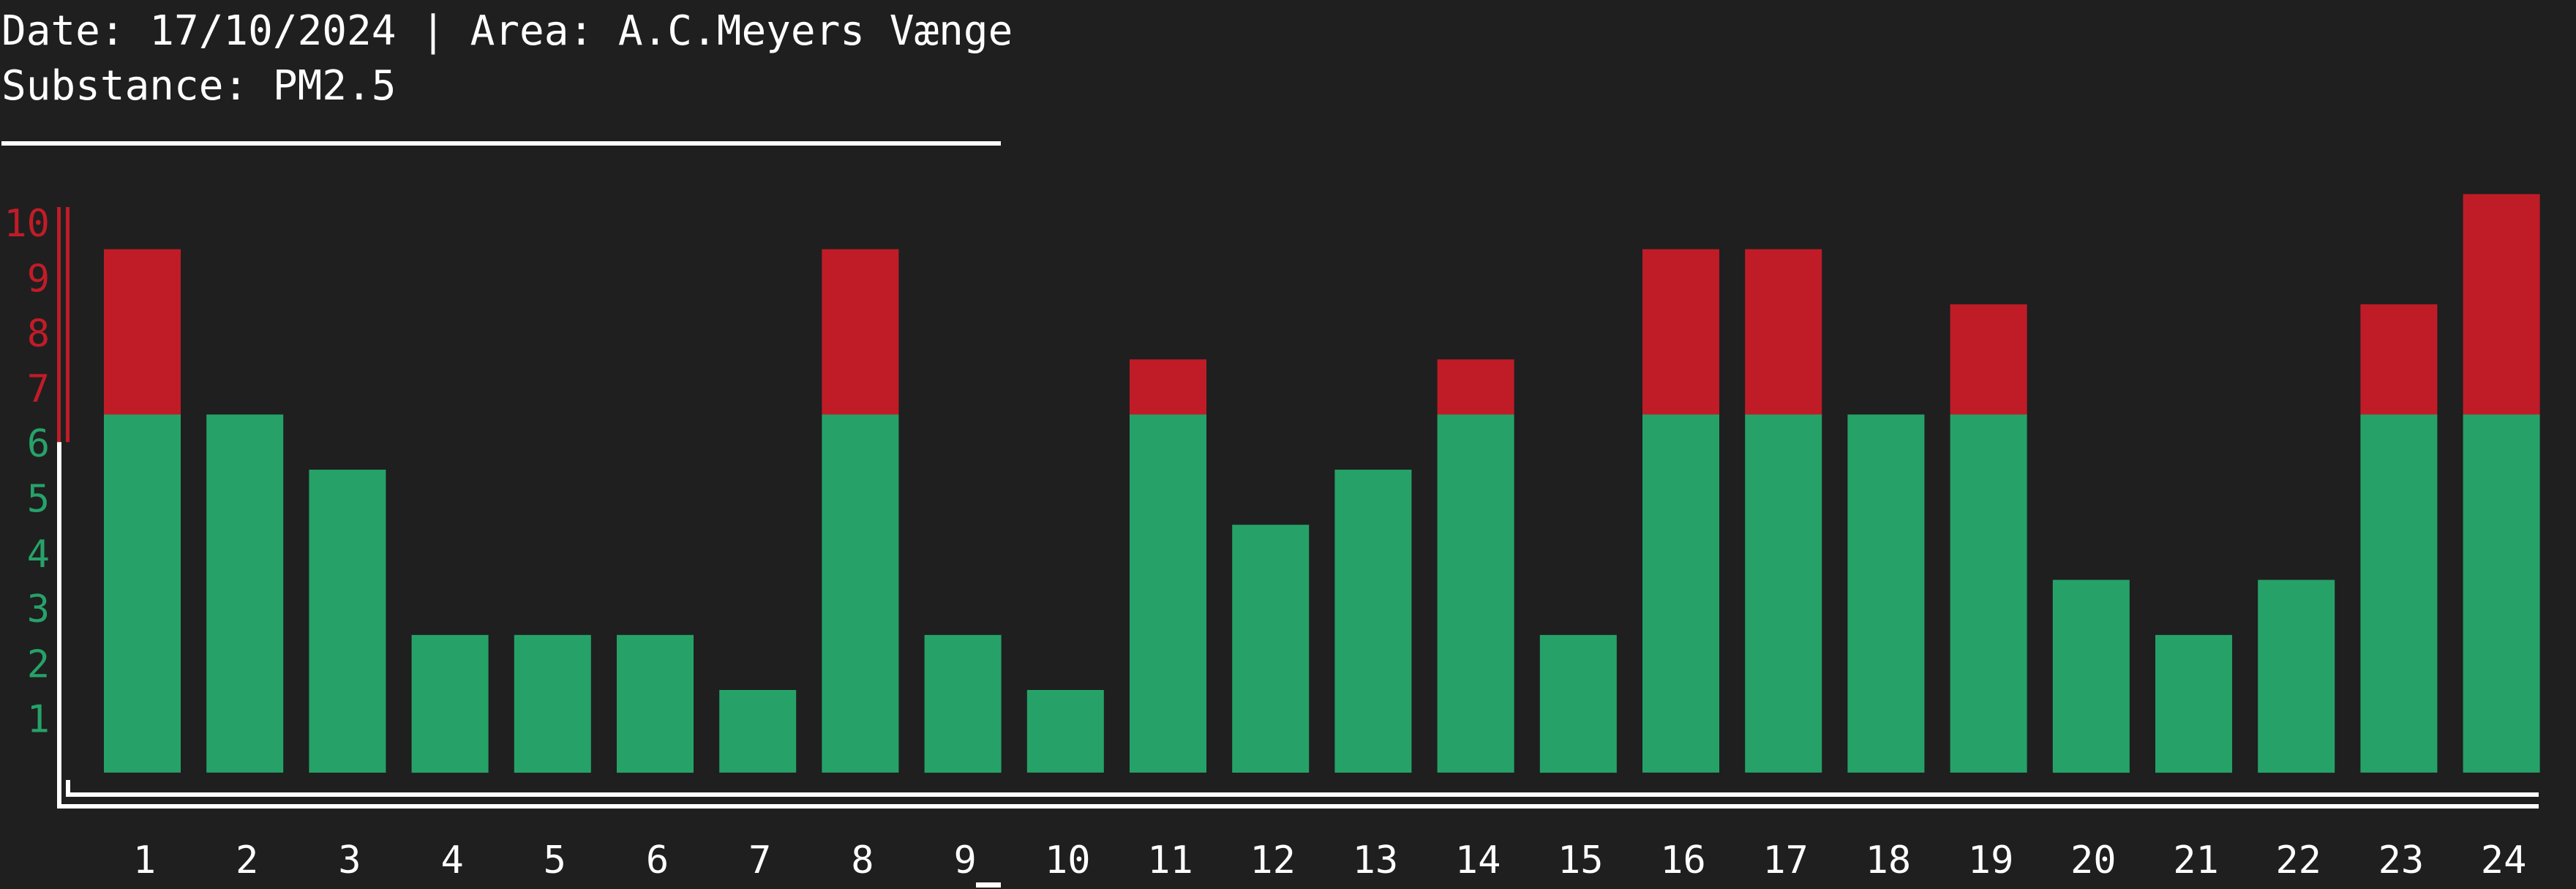  What do you see at coordinates (1991, 861) in the screenshot?
I see `x-tick-label: 19` at bounding box center [1991, 861].